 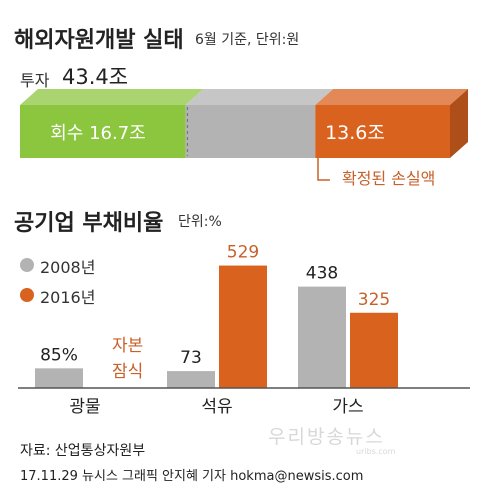 What do you see at coordinates (391, 123) in the screenshot?
I see `bar-loss` at bounding box center [391, 123].